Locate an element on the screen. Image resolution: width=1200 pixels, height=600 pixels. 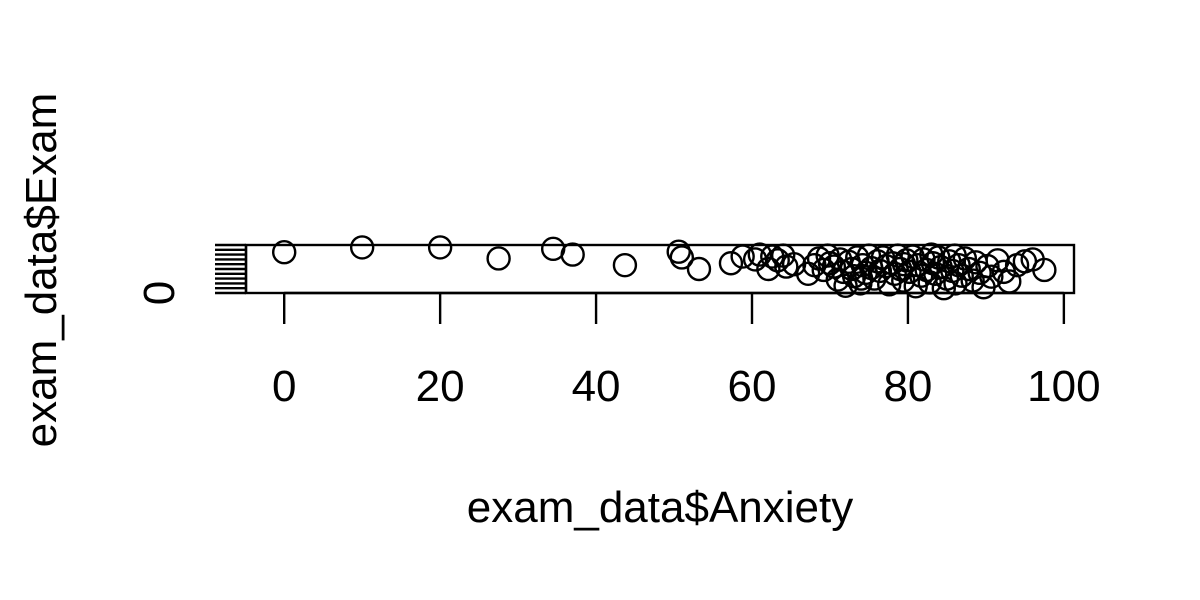
x-tick-label: 20 is located at coordinates (440, 386).